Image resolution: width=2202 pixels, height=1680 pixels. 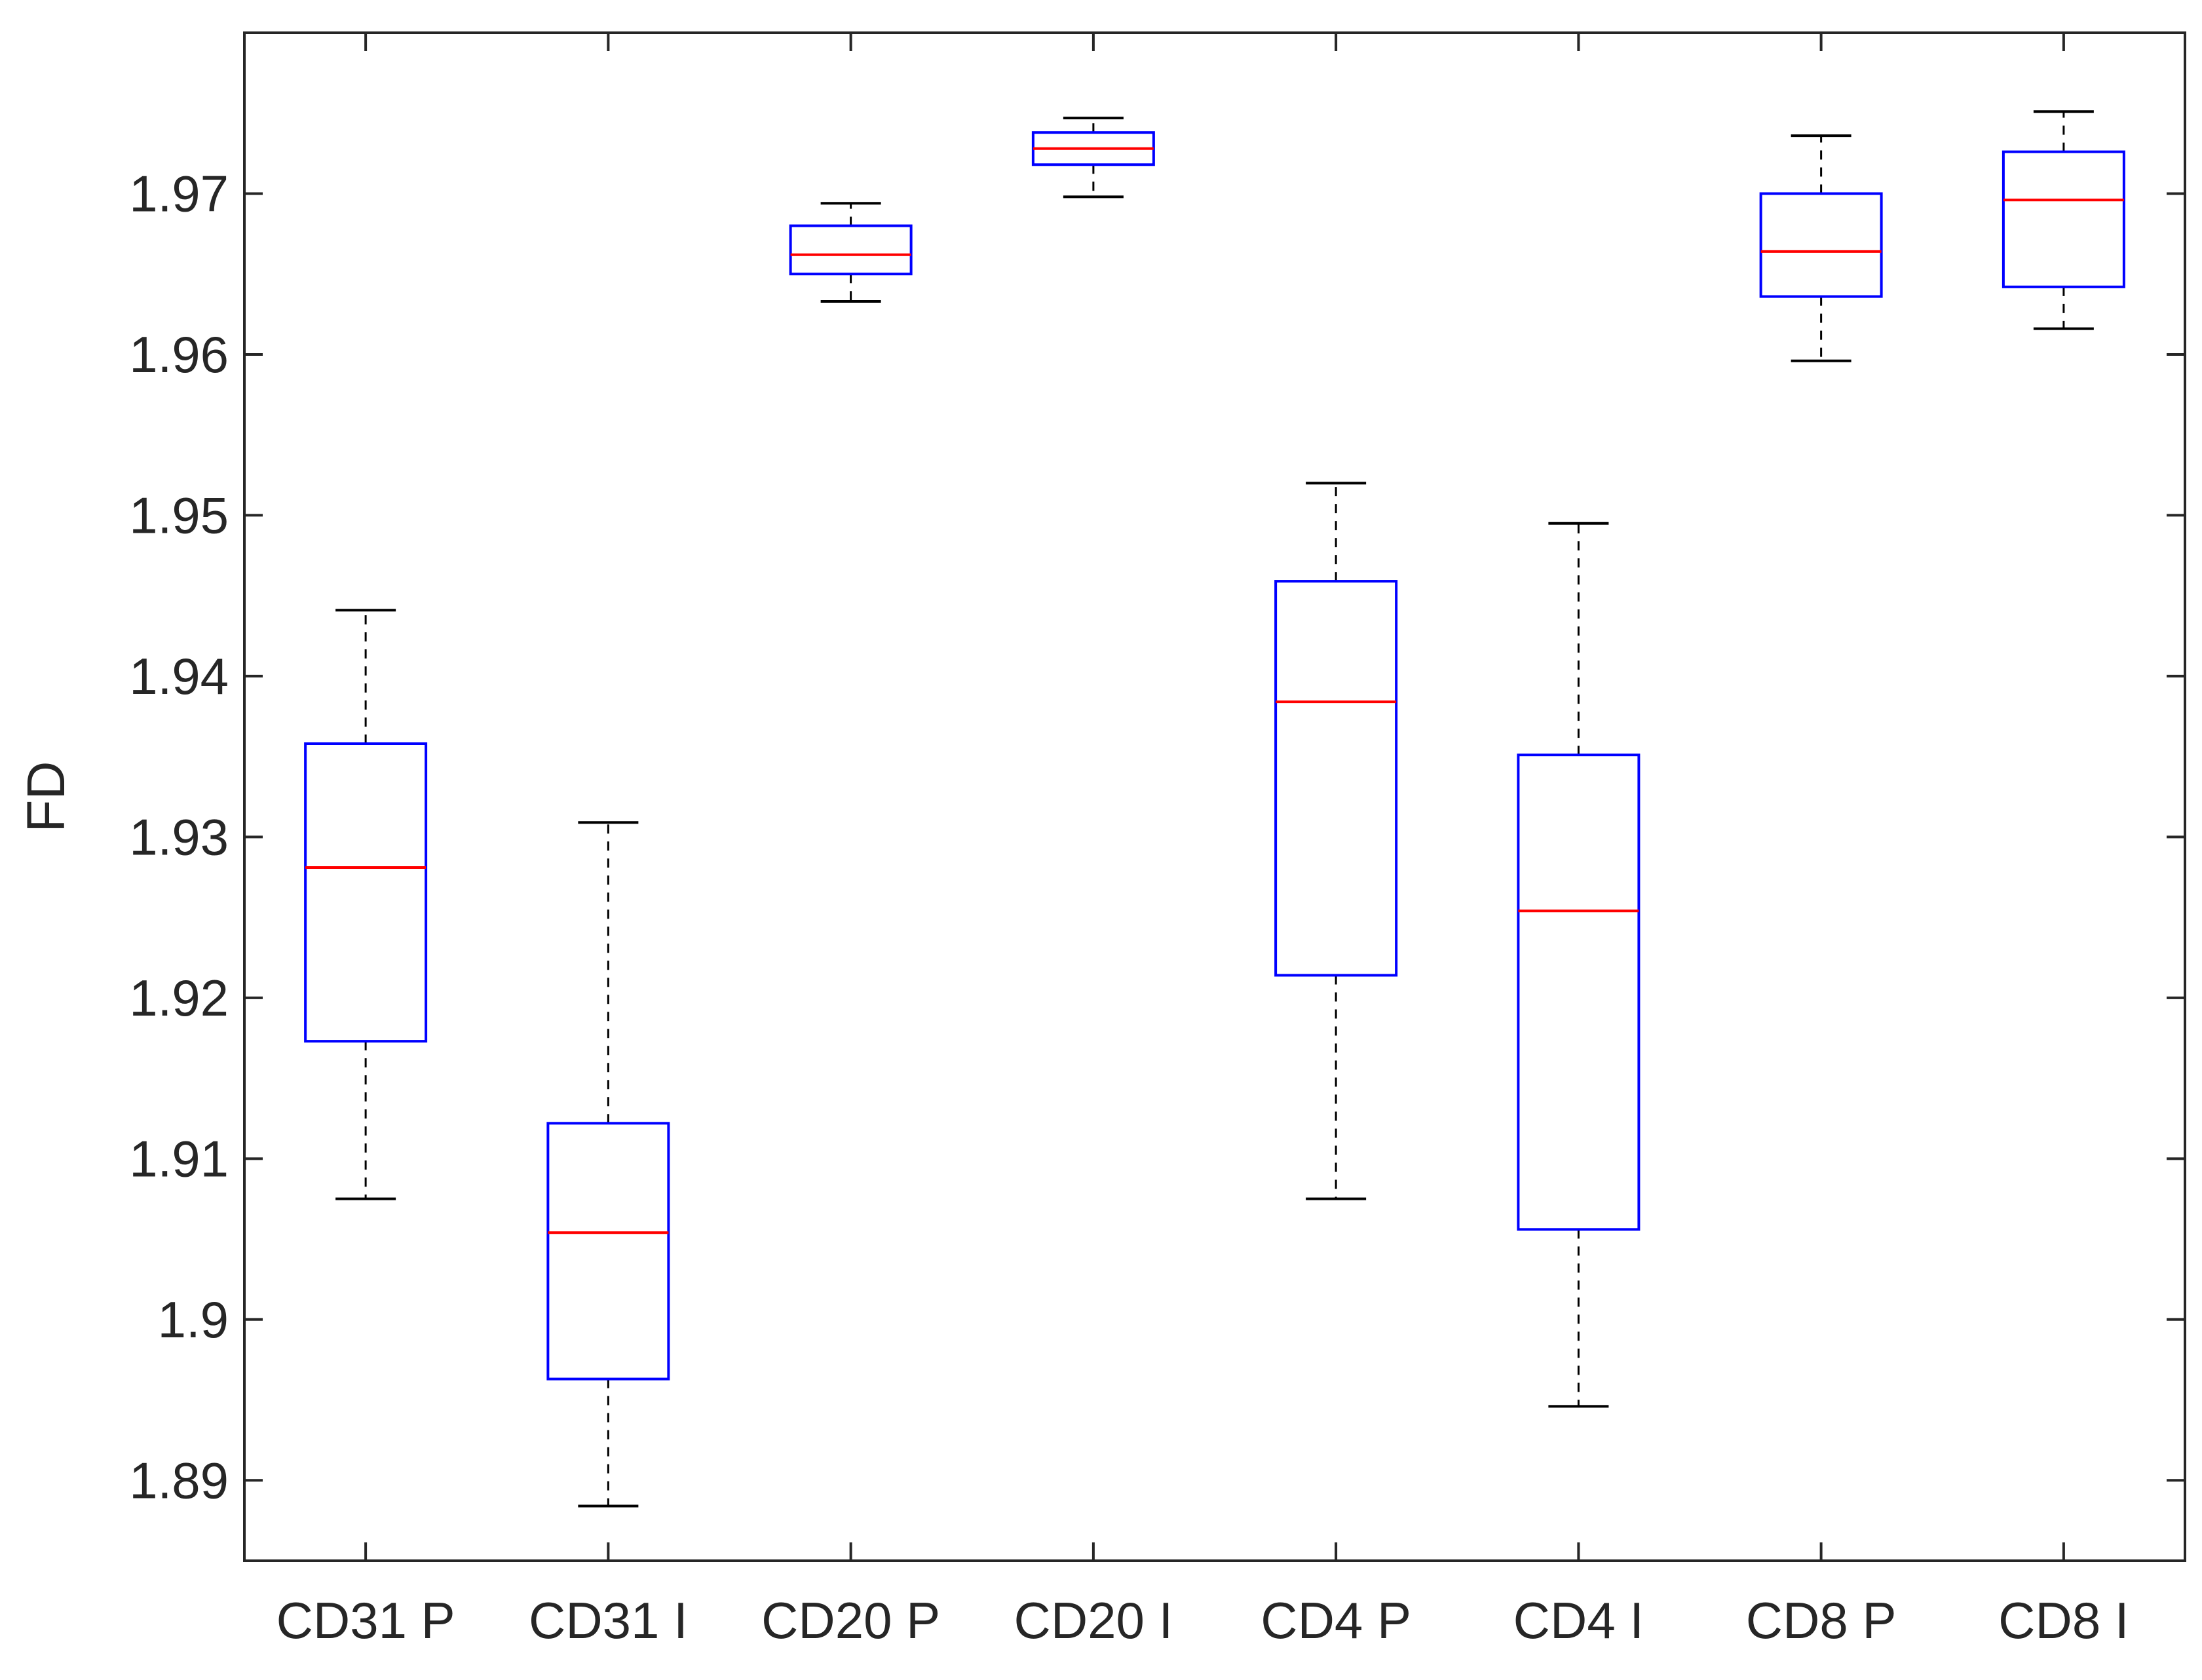 I want to click on y-tick-label-3: 1.92, so click(x=179, y=998).